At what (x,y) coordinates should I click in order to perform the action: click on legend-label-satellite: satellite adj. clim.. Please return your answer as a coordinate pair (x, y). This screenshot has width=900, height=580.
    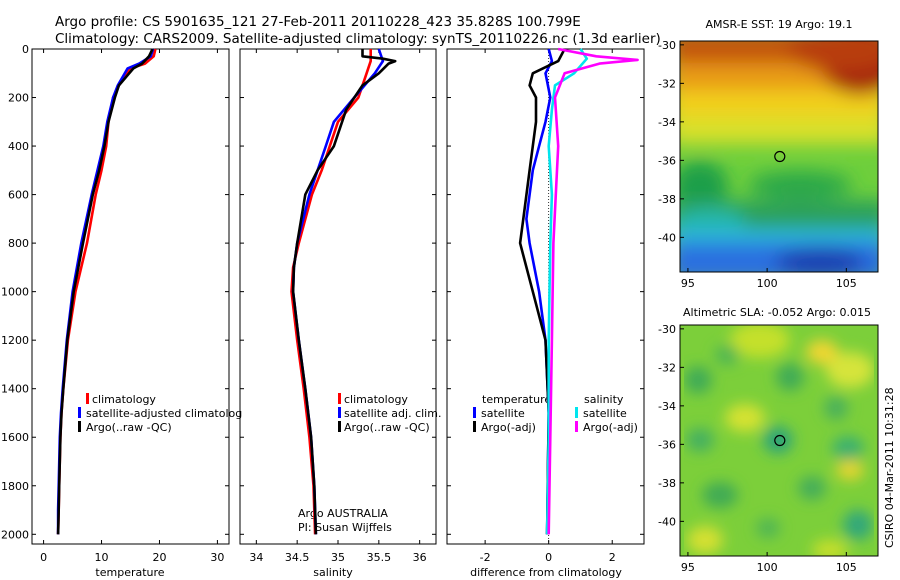
    Looking at the image, I should click on (392, 413).